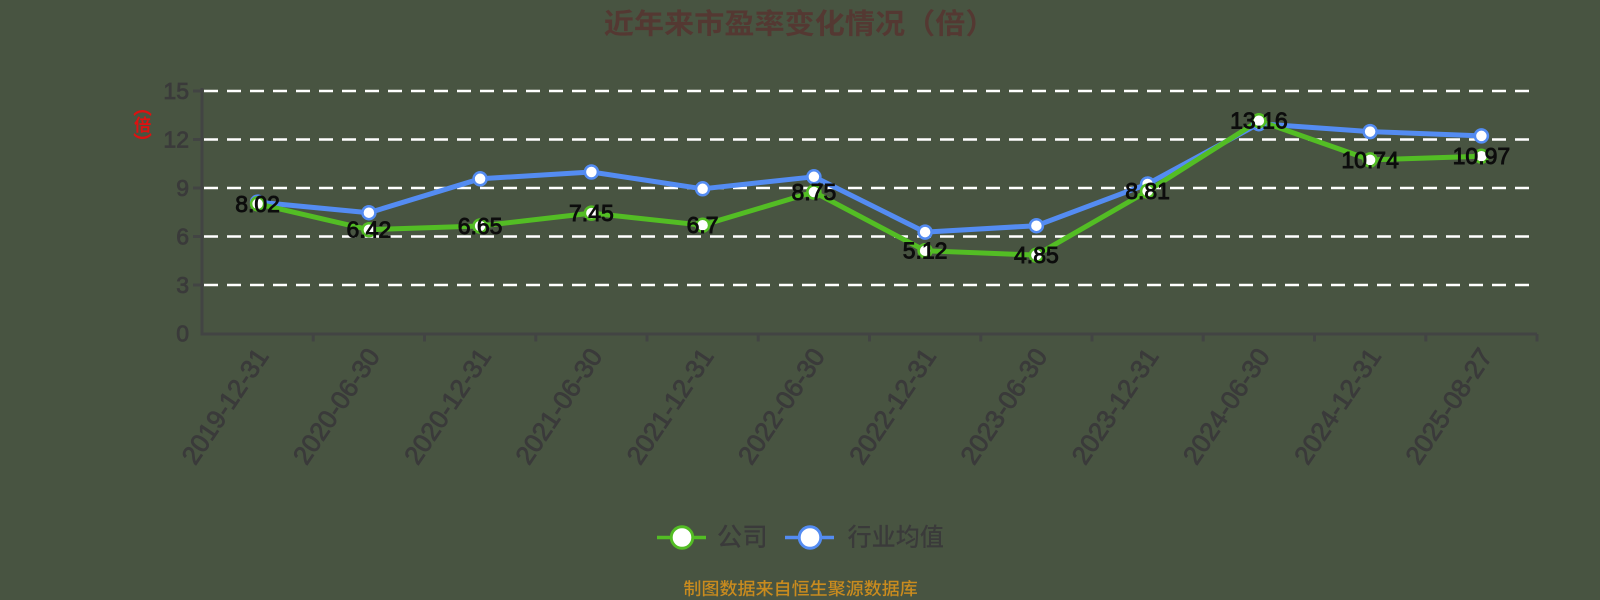 The width and height of the screenshot is (1600, 600). Describe the element at coordinates (1482, 156) in the screenshot. I see `svg-text: 10.97` at that location.